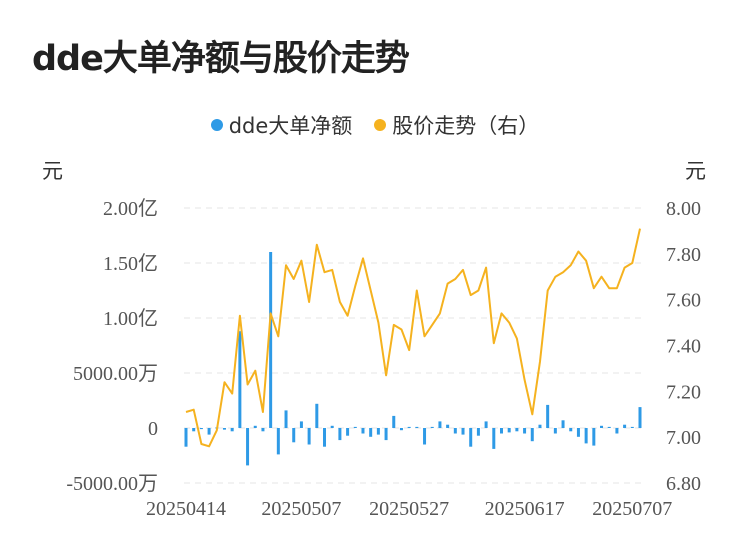  Describe the element at coordinates (695, 171) in the screenshot. I see `right-axis-unit: 元` at that location.